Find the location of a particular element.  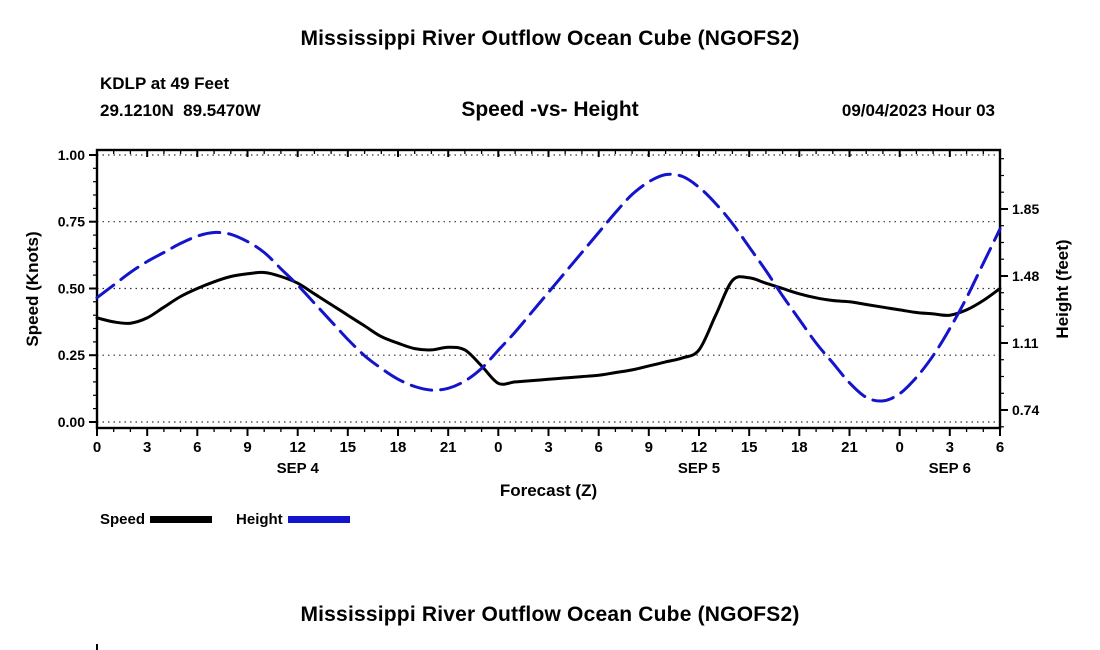

y-axis-title-right: Height (feet) is located at coordinates (1062, 288).